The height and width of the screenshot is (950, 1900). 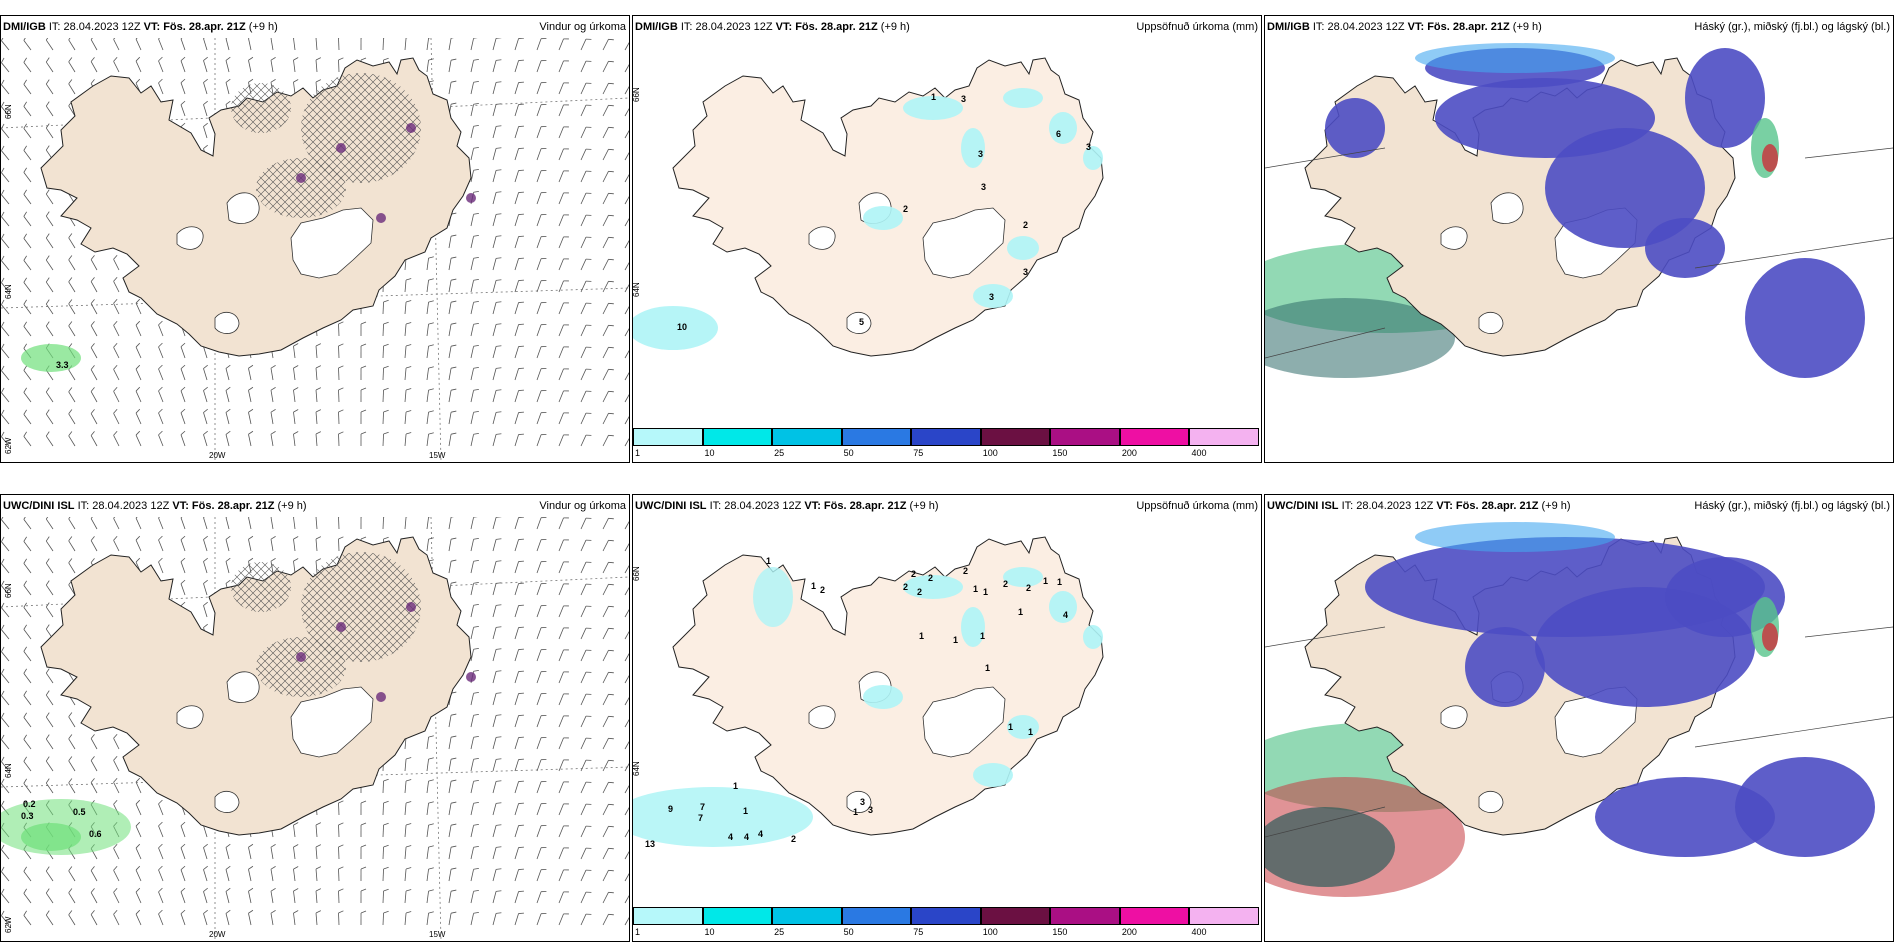 What do you see at coordinates (217, 455) in the screenshot?
I see `longitude-label: 20W` at bounding box center [217, 455].